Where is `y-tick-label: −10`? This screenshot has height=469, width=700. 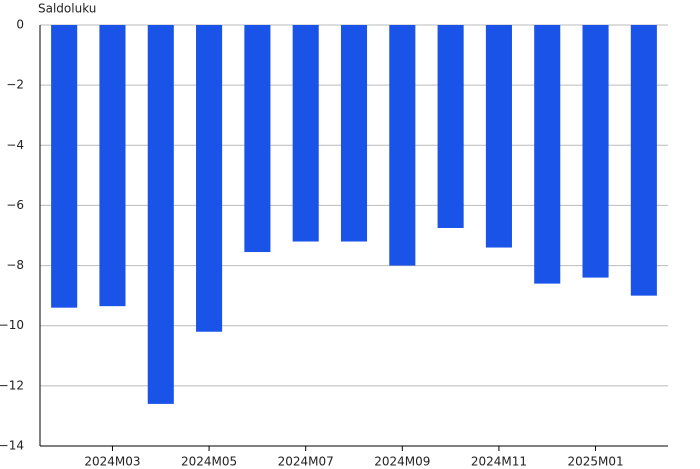
y-tick-label: −10 is located at coordinates (12, 325).